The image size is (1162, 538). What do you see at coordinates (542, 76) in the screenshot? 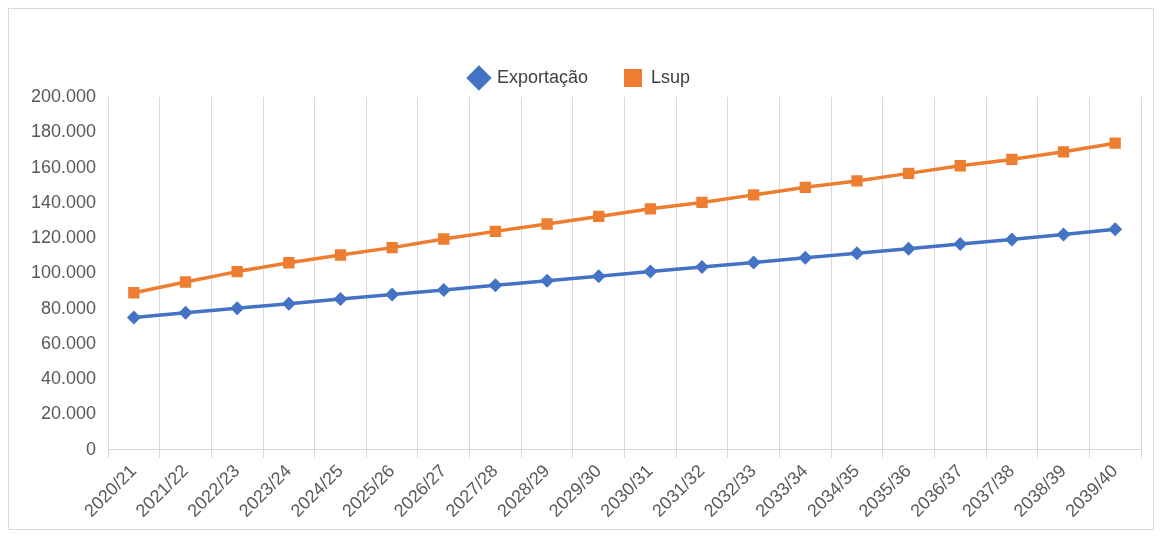
I see `legend-label: Exportação` at bounding box center [542, 76].